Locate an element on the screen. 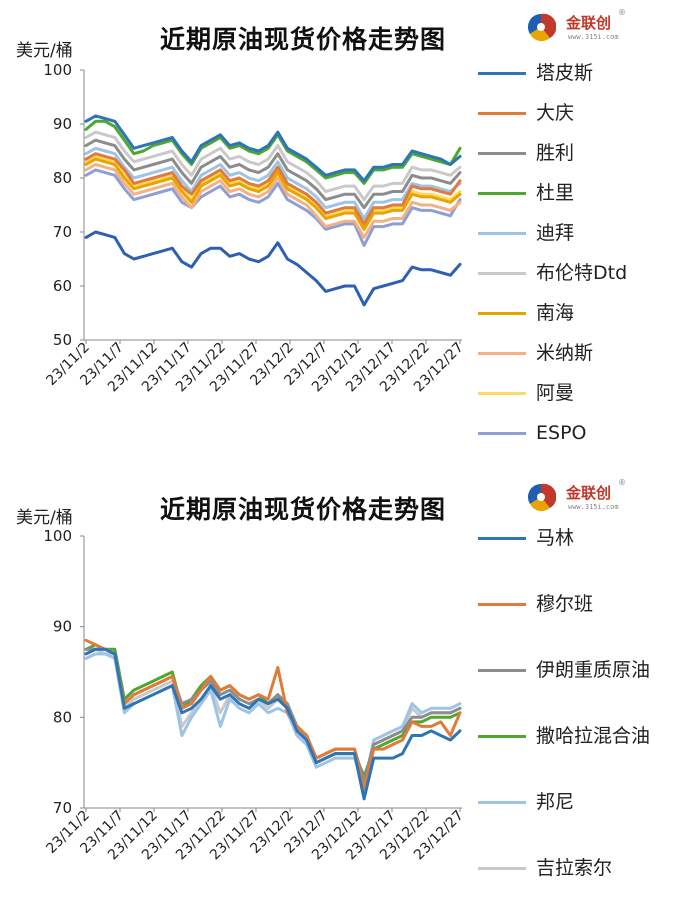  series-line-胜利 is located at coordinates (273, 174).